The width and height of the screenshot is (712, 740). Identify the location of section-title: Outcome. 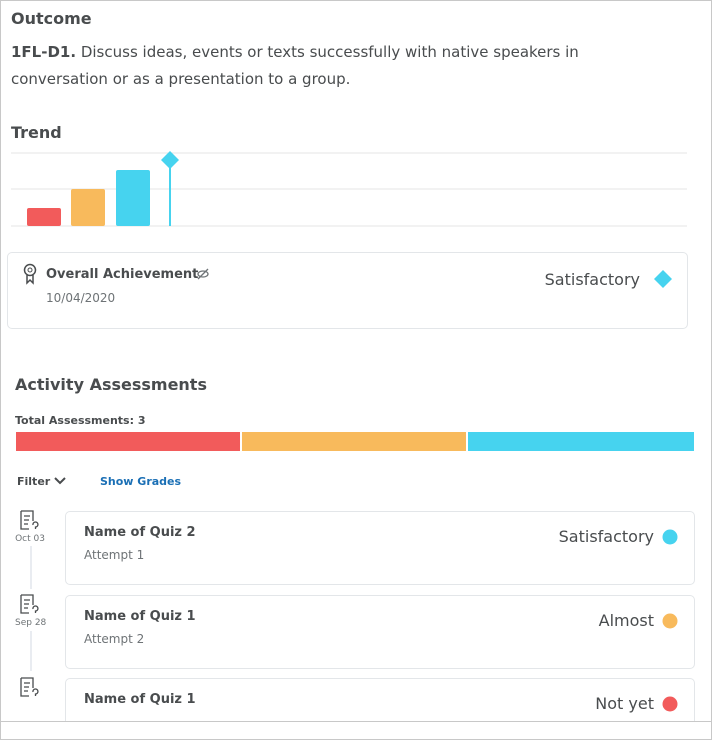
(51, 18).